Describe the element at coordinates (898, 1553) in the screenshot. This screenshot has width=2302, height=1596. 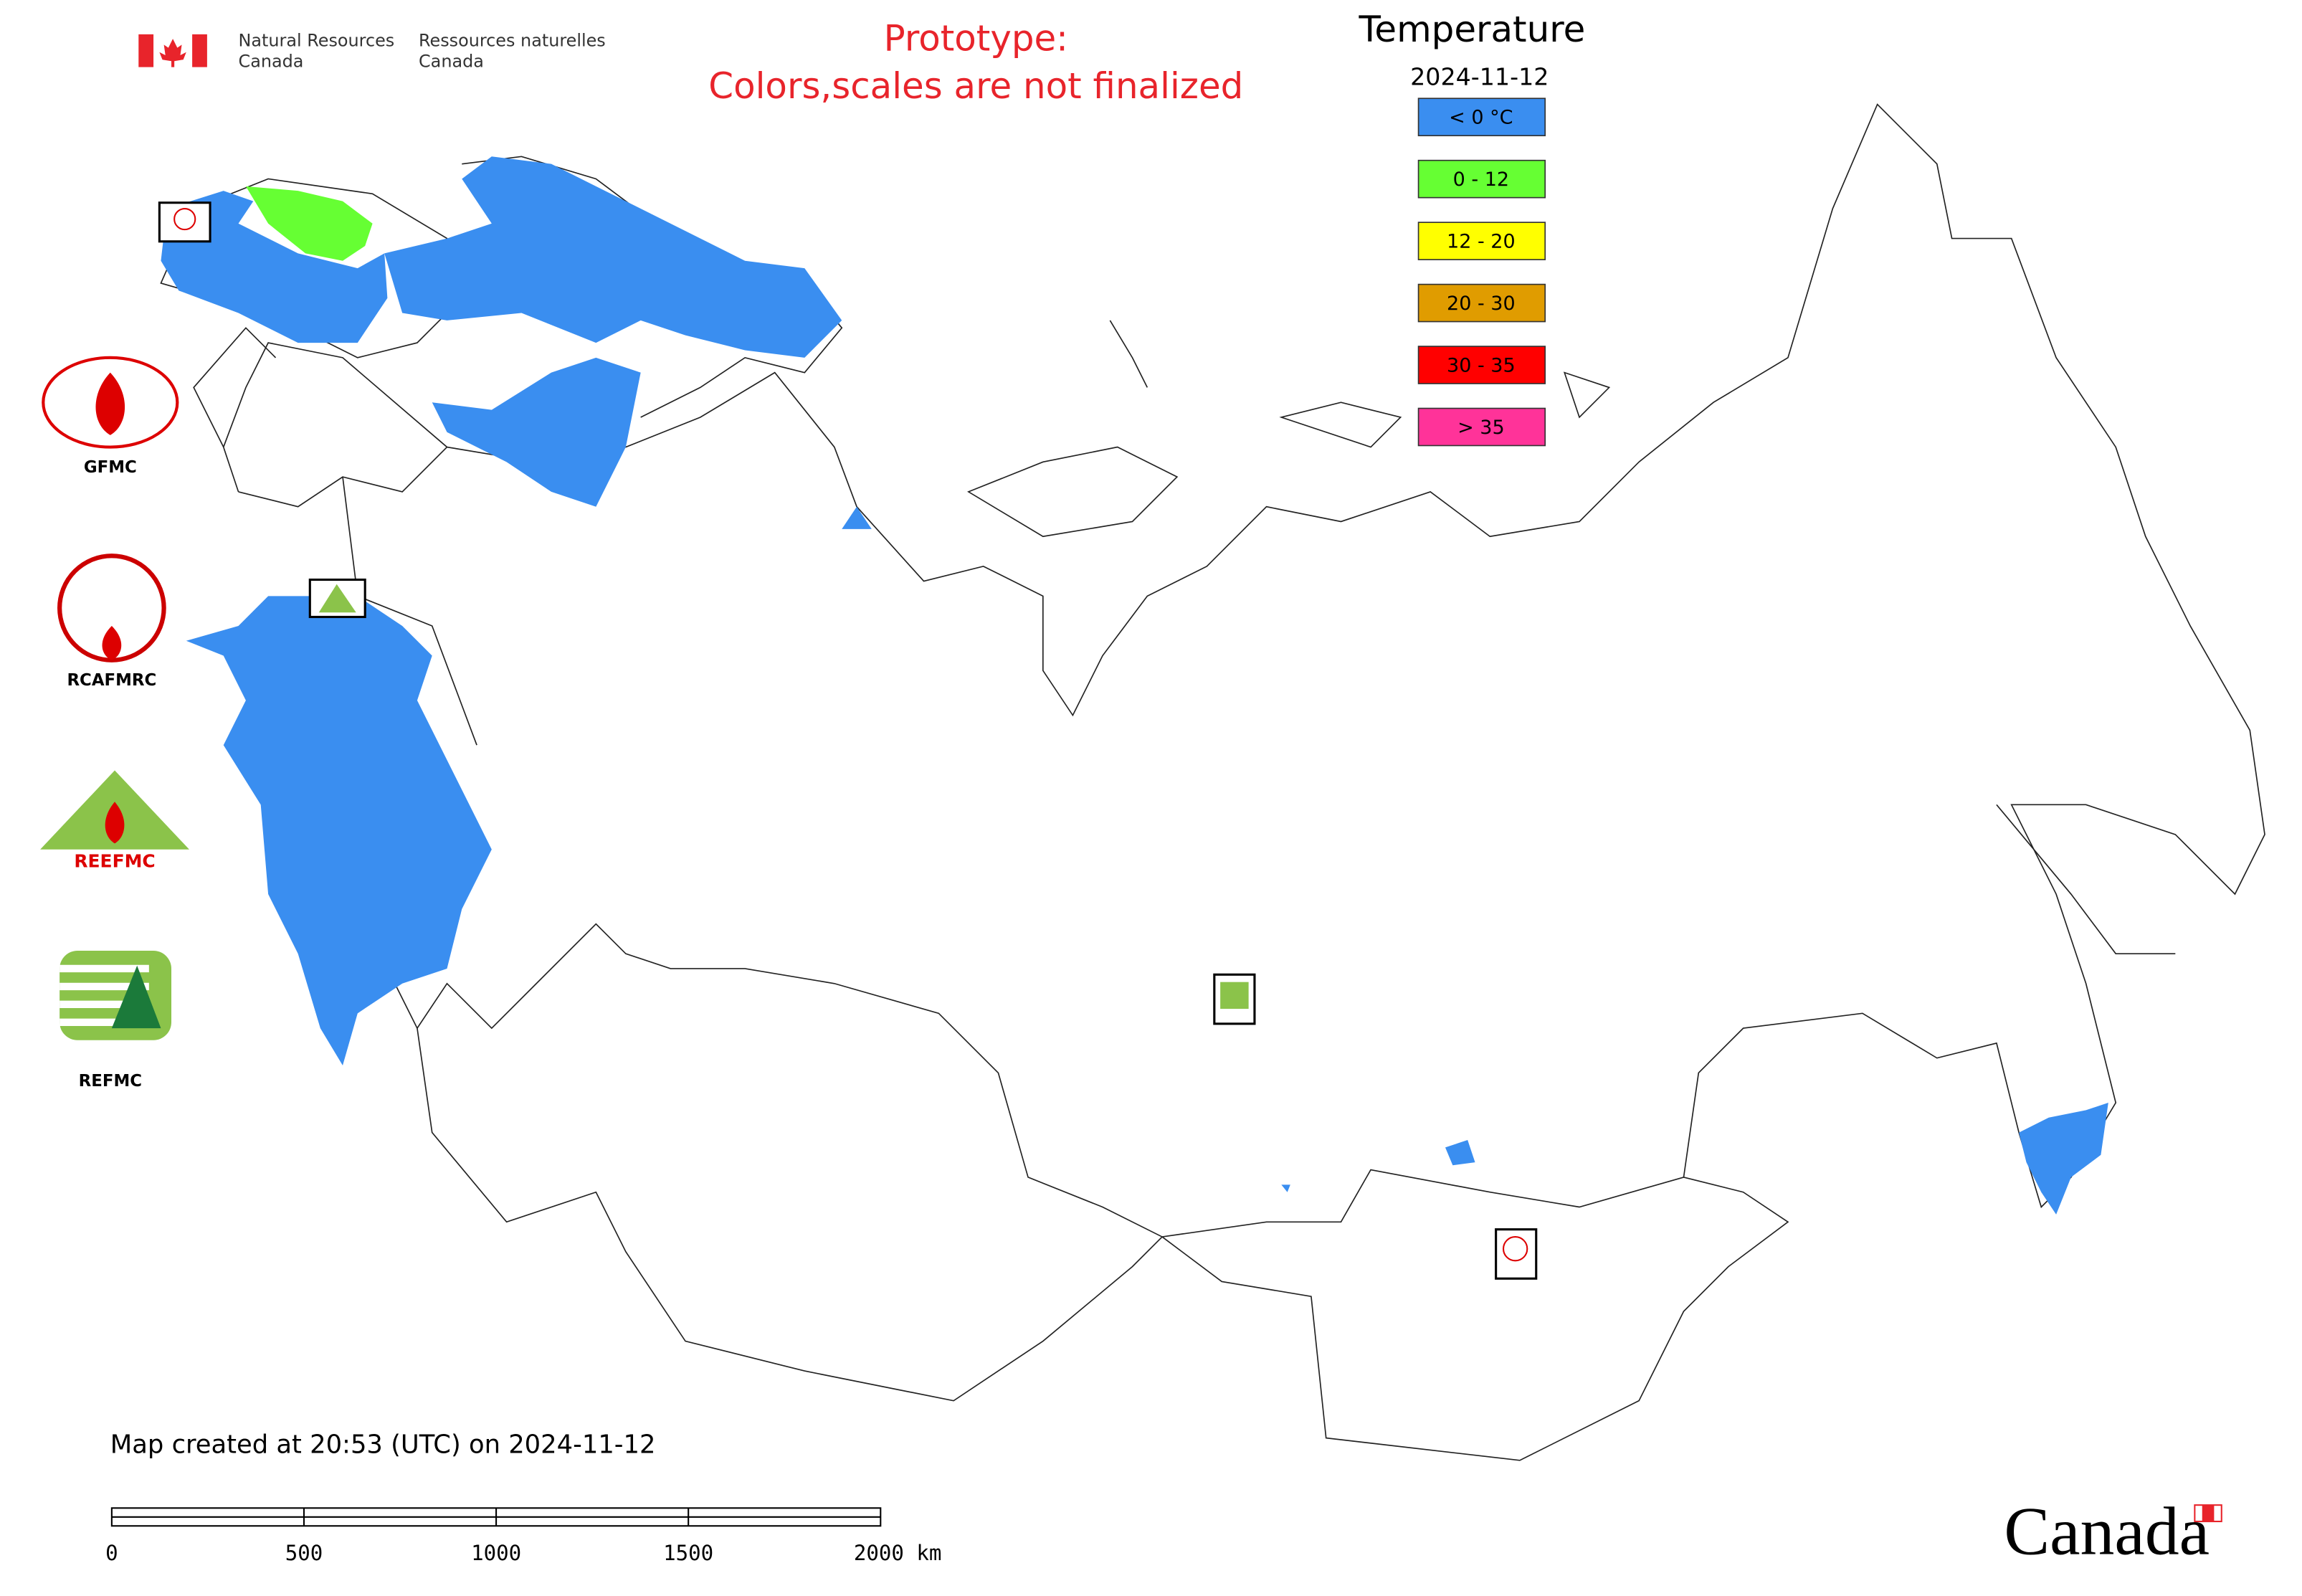
I see `scale-label: 2000 km` at that location.